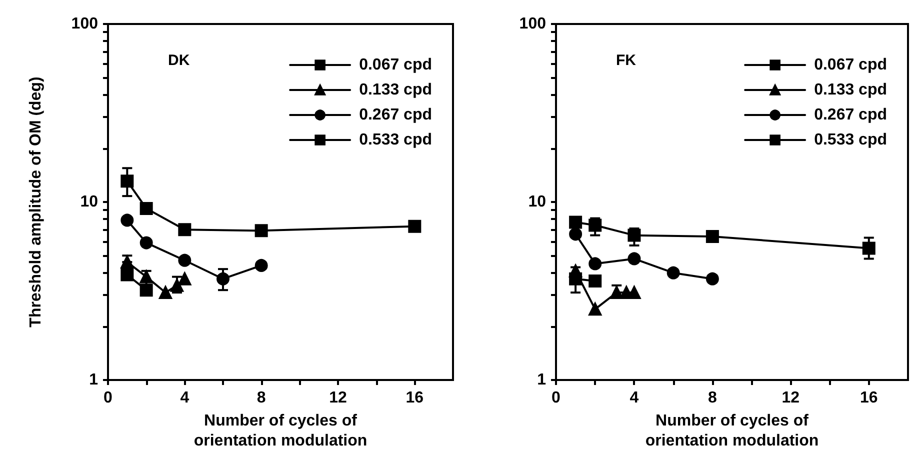  What do you see at coordinates (626, 60) in the screenshot?
I see `text: FK` at bounding box center [626, 60].